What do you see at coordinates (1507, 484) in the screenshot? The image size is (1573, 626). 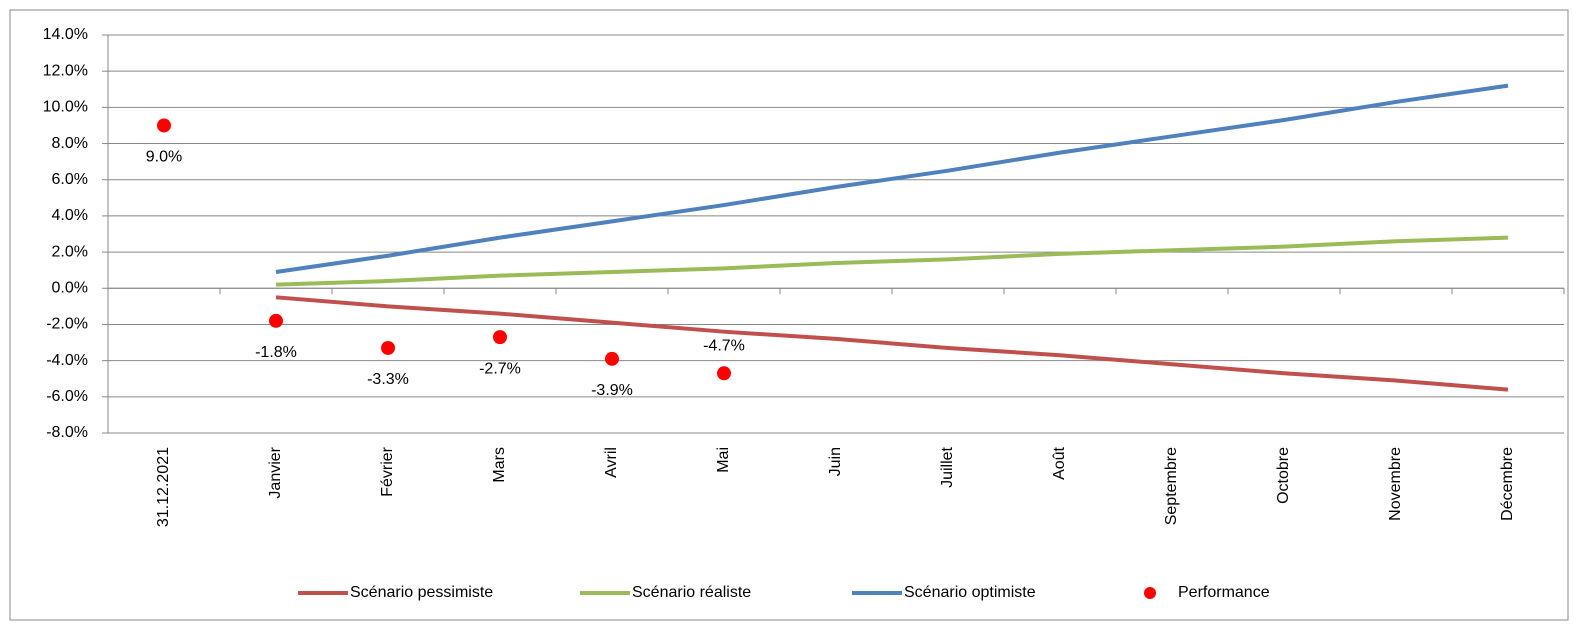 I see `x-tick-label: Décembre` at bounding box center [1507, 484].